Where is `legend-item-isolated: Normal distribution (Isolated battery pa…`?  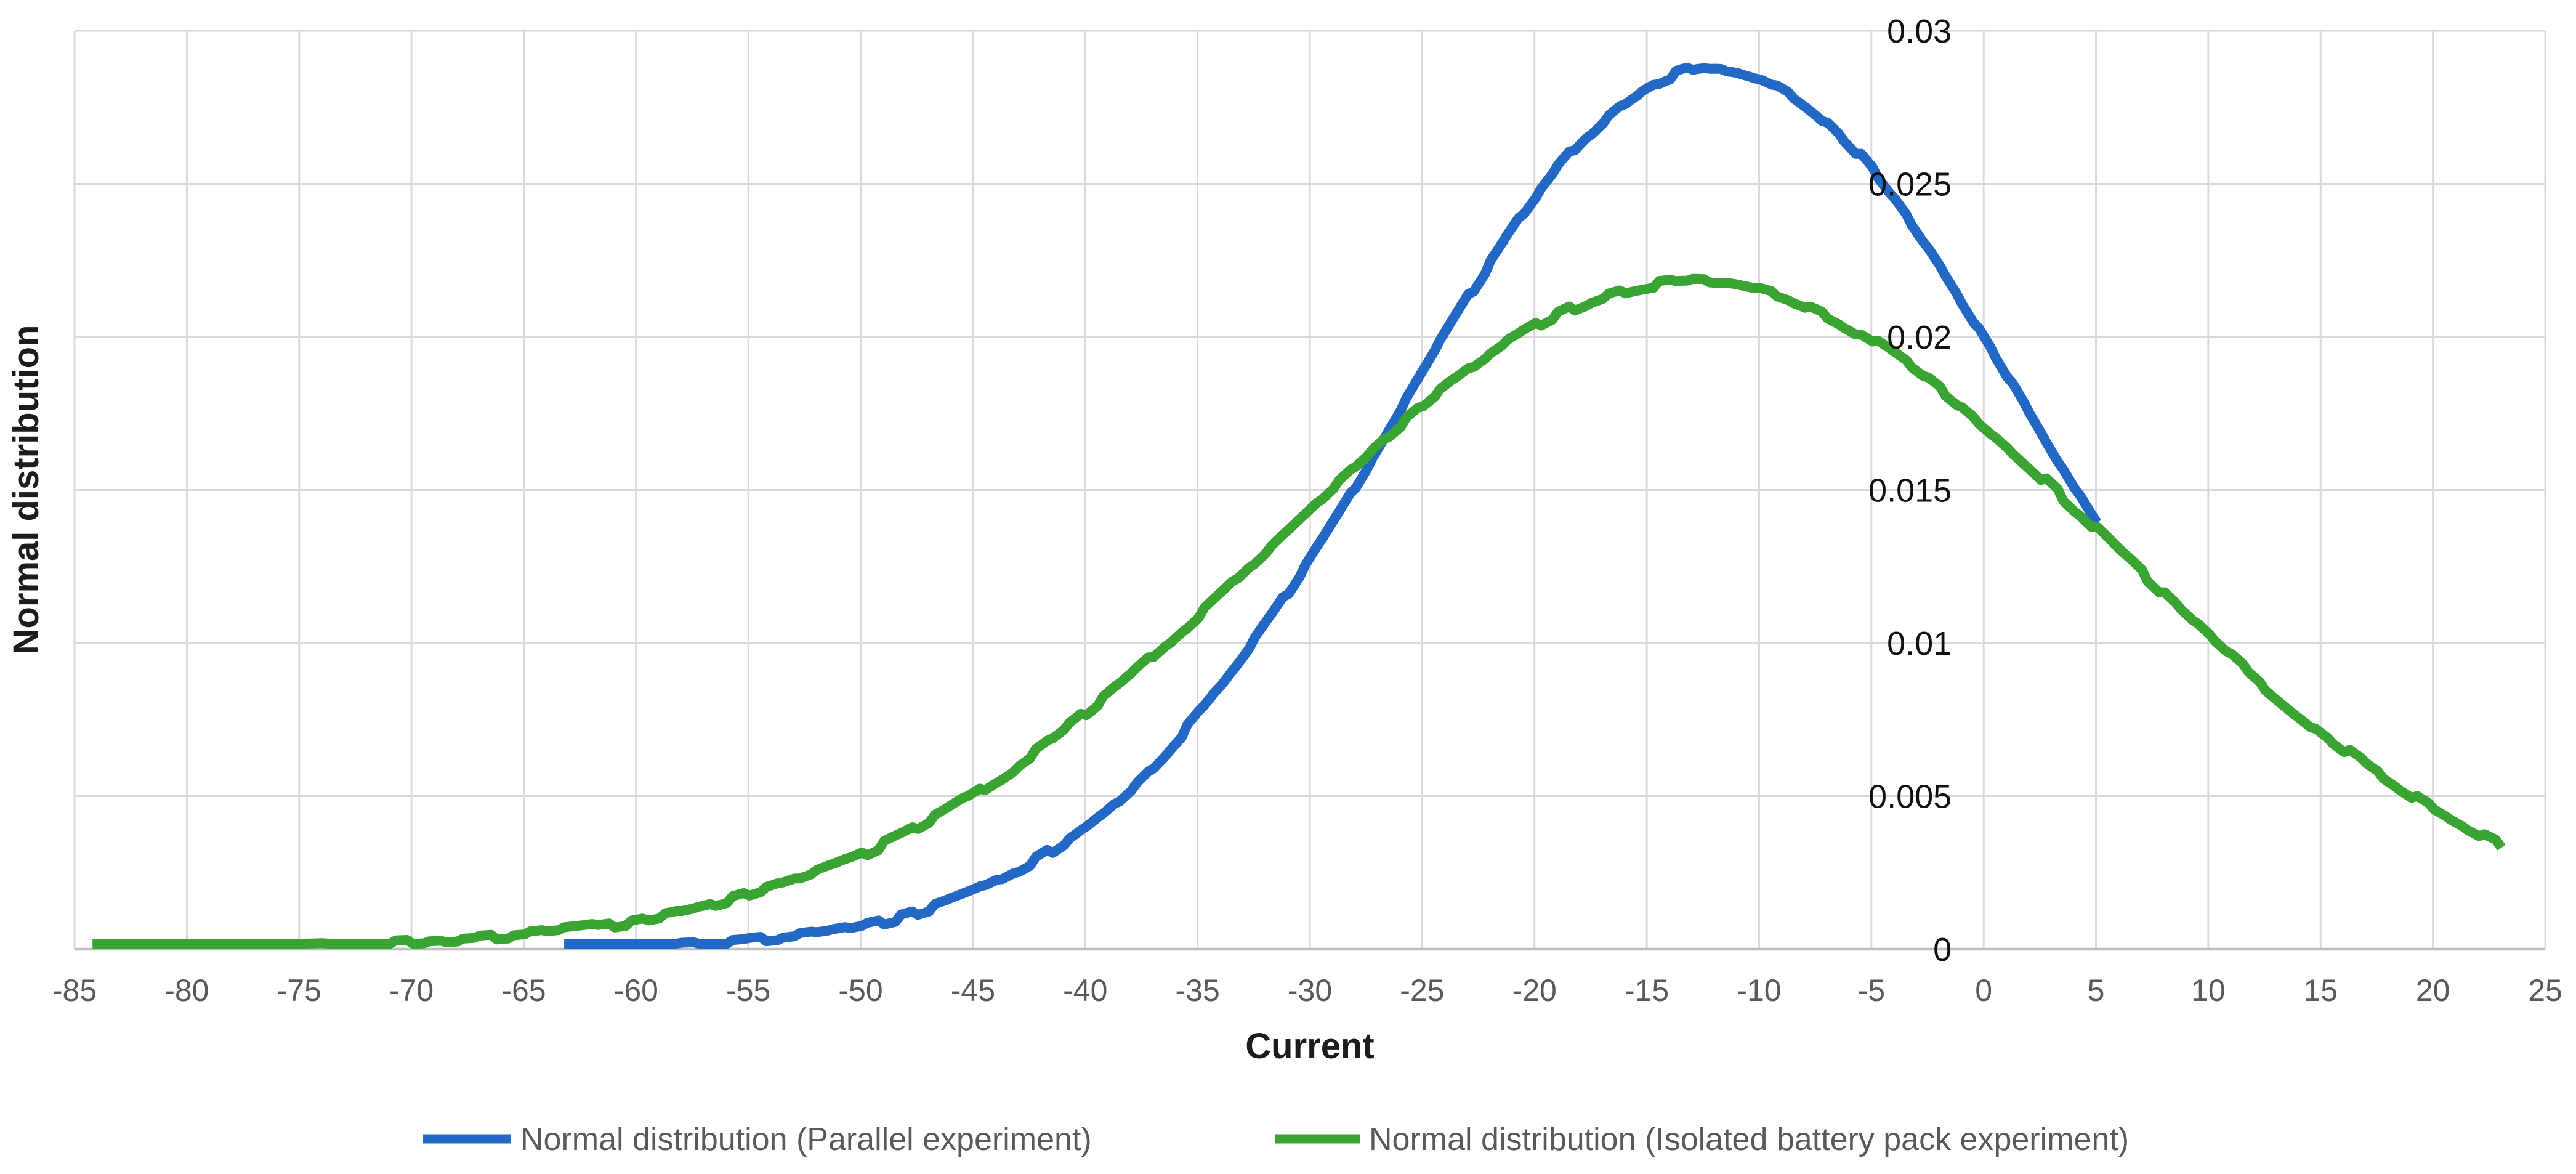 legend-item-isolated: Normal distribution (Isolated battery pa… is located at coordinates (1702, 1139).